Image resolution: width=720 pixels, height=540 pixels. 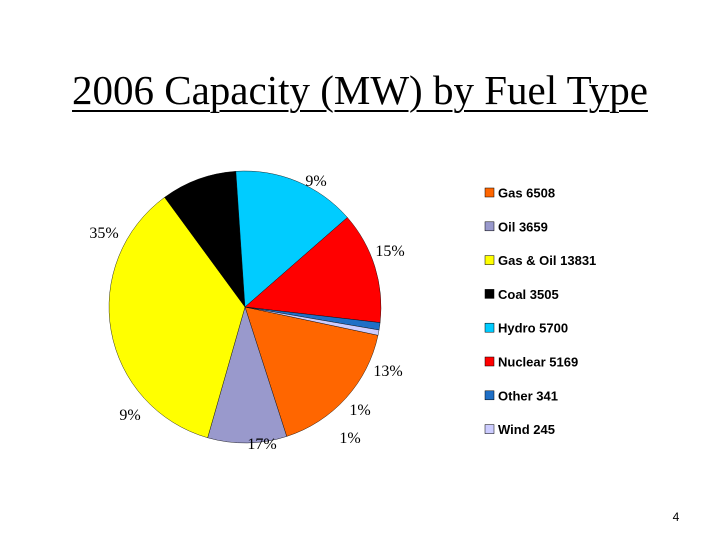 What do you see at coordinates (533, 328) in the screenshot?
I see `legend-label-hydro: Hydro 5700` at bounding box center [533, 328].